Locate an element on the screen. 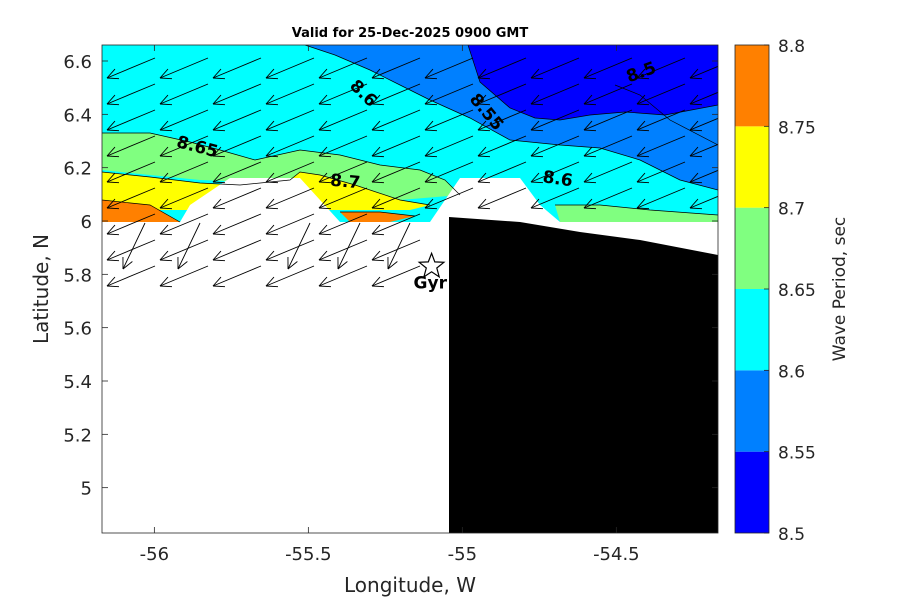 The height and width of the screenshot is (604, 900). y-tick-label: 5.8 is located at coordinates (77, 275).